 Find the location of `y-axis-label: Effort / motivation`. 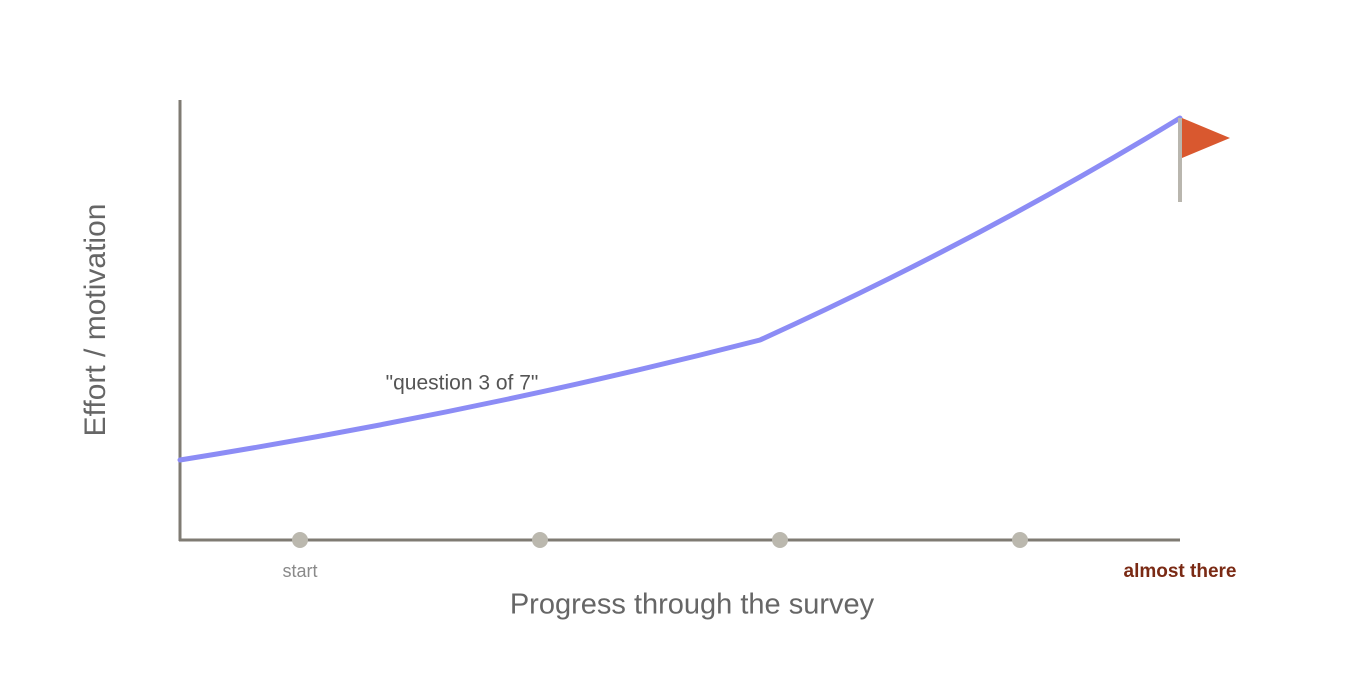

y-axis-label: Effort / motivation is located at coordinates (95, 320).